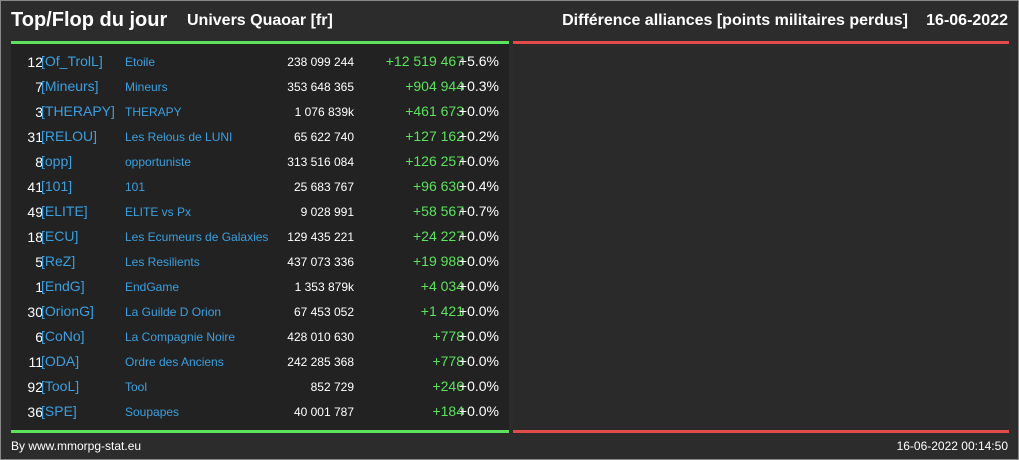  What do you see at coordinates (39, 112) in the screenshot?
I see `alliance-rank: 3` at bounding box center [39, 112].